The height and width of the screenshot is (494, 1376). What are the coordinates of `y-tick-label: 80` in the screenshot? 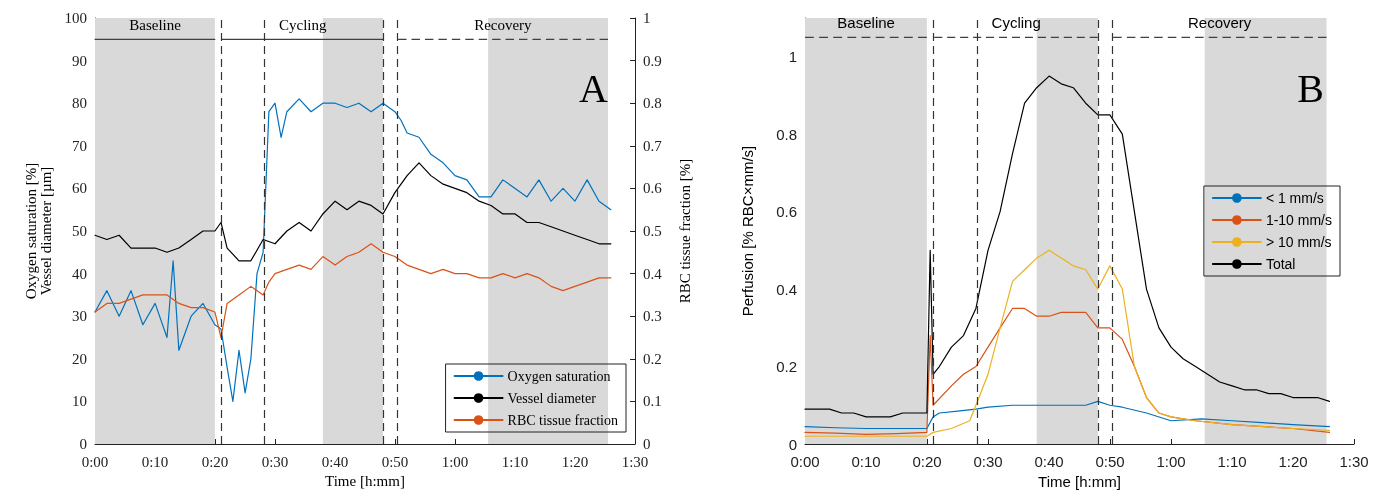 It's located at (79, 103).